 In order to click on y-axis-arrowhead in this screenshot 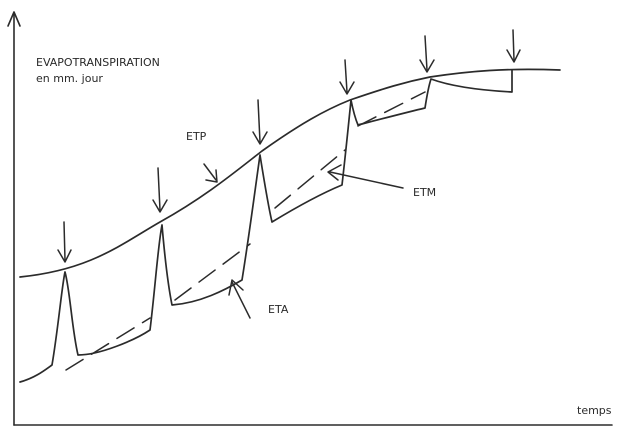, I will do `click(14, 19)`.